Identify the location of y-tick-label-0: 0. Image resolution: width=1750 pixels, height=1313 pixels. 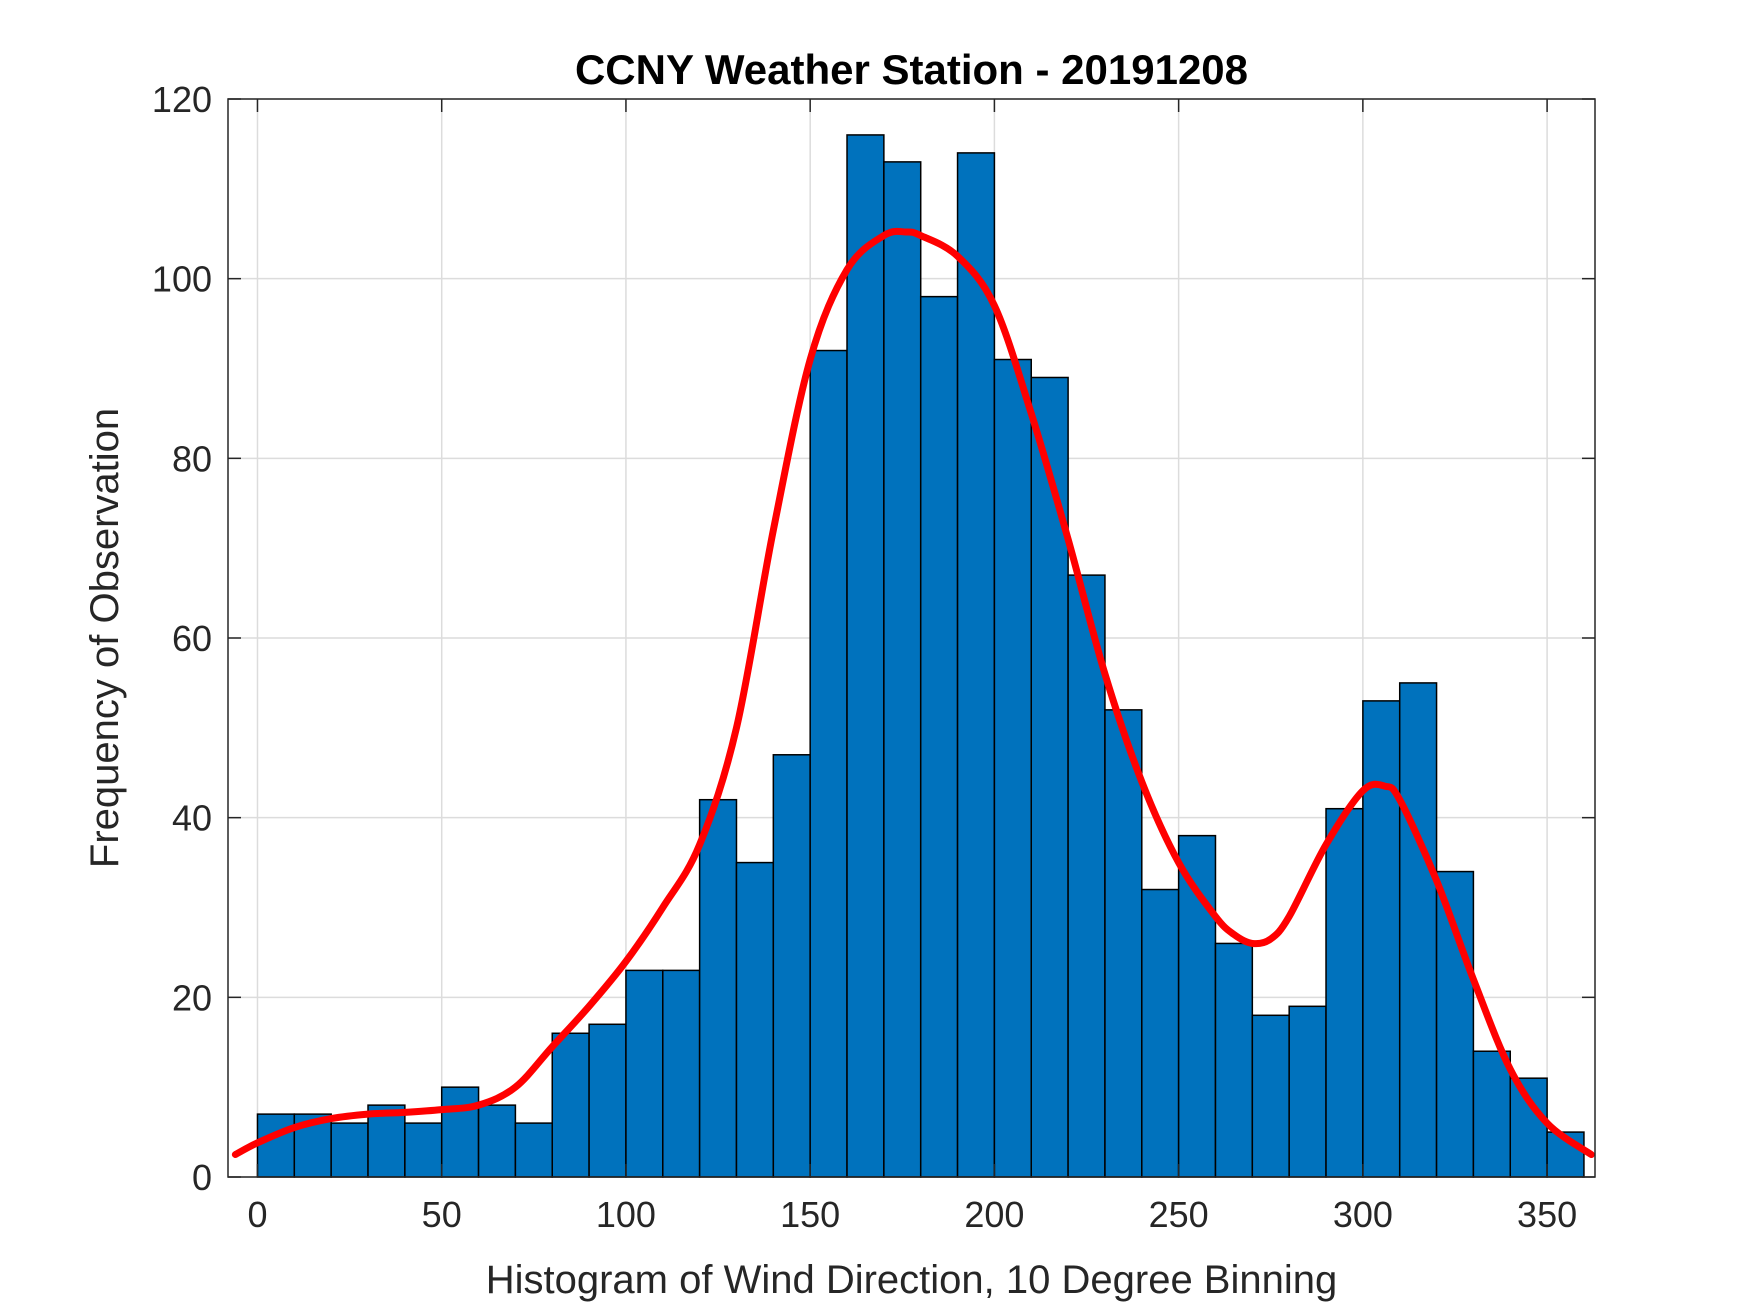
(202, 1177).